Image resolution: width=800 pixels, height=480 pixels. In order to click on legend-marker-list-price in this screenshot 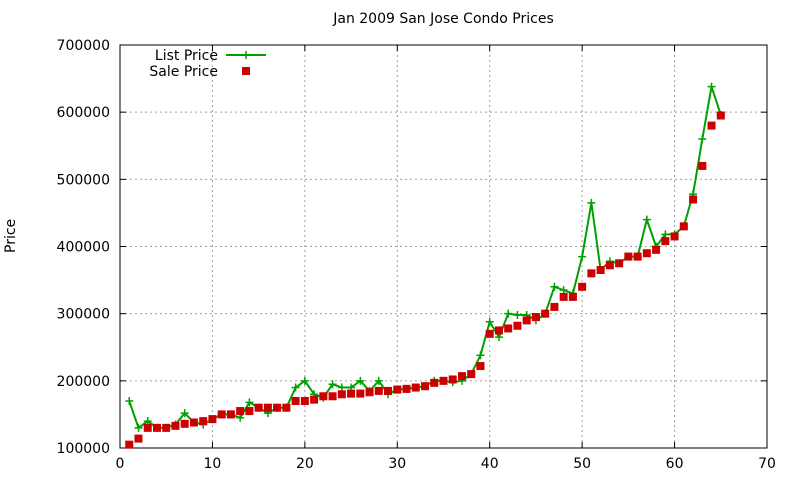, I will do `click(246, 55)`.